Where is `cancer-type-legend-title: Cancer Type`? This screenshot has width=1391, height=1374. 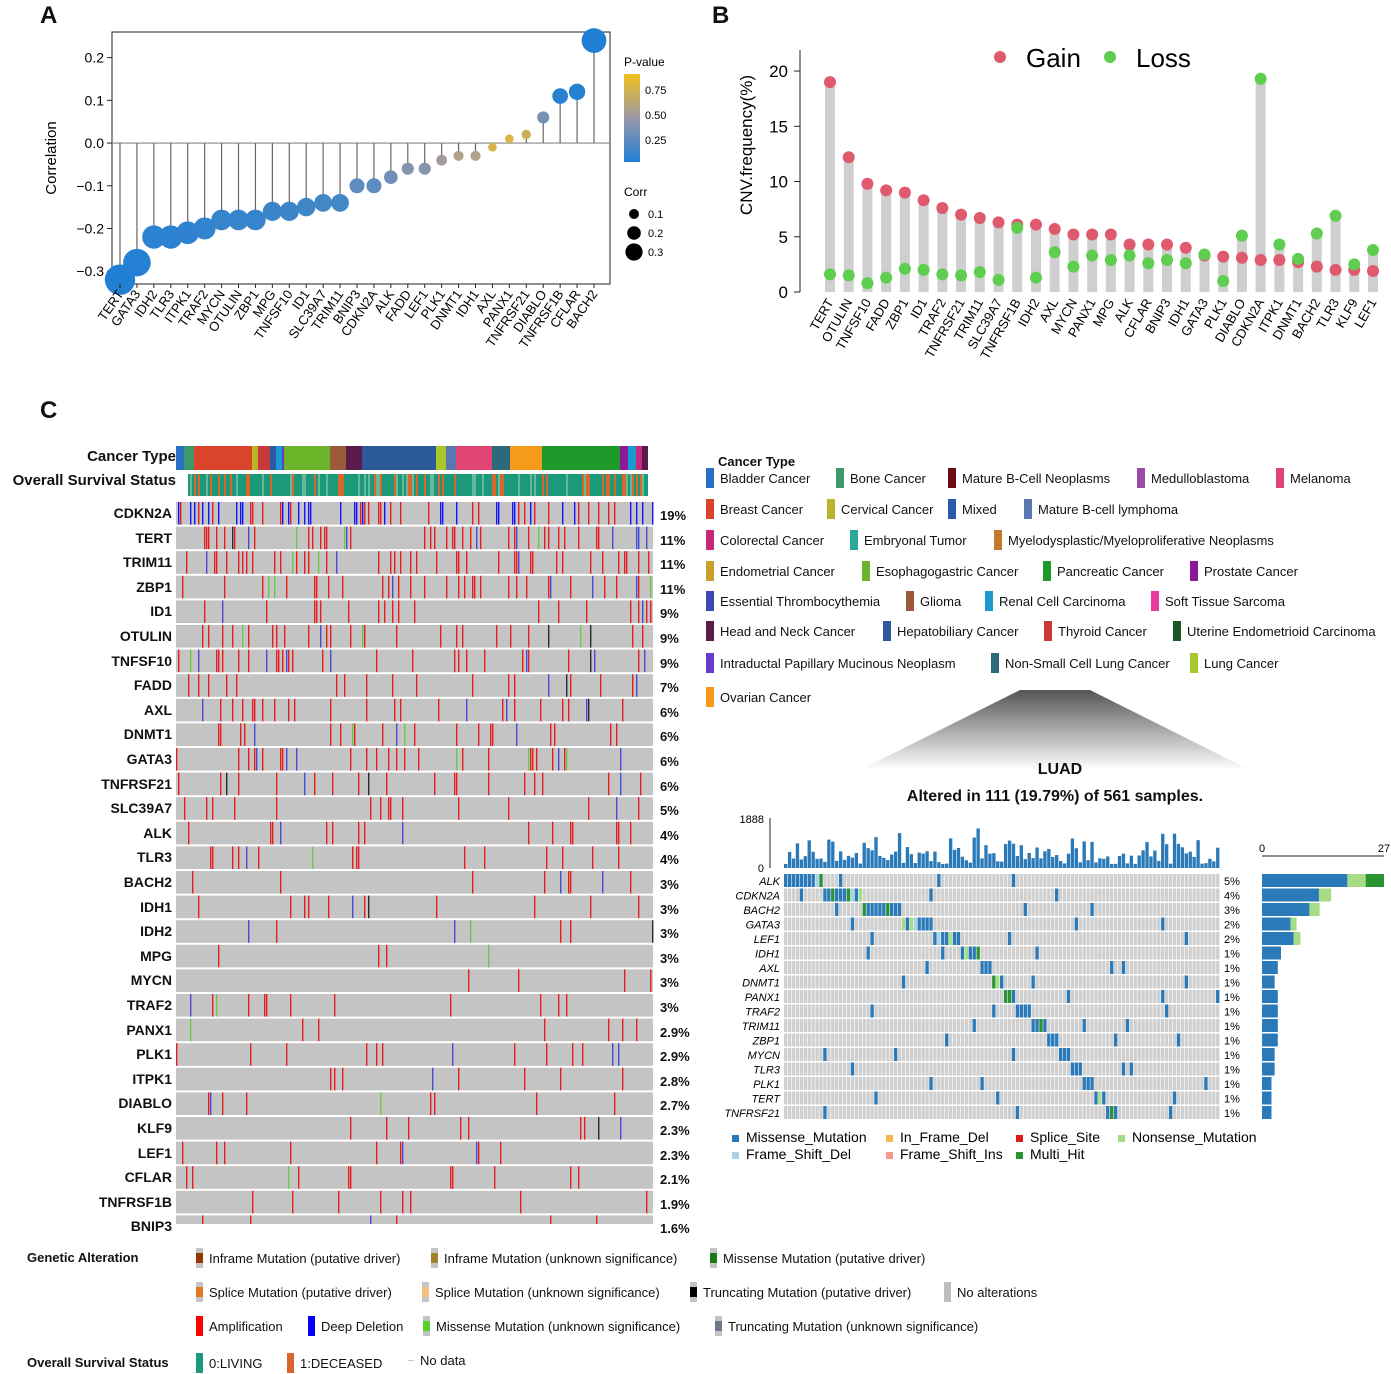
cancer-type-legend-title: Cancer Type is located at coordinates (757, 461).